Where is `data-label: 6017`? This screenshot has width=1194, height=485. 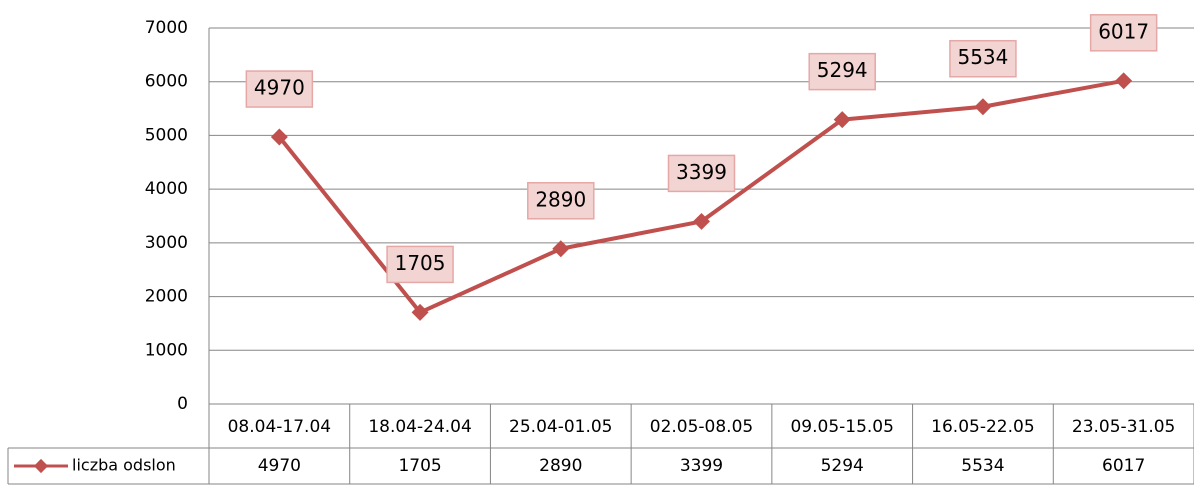
data-label: 6017 is located at coordinates (1123, 31).